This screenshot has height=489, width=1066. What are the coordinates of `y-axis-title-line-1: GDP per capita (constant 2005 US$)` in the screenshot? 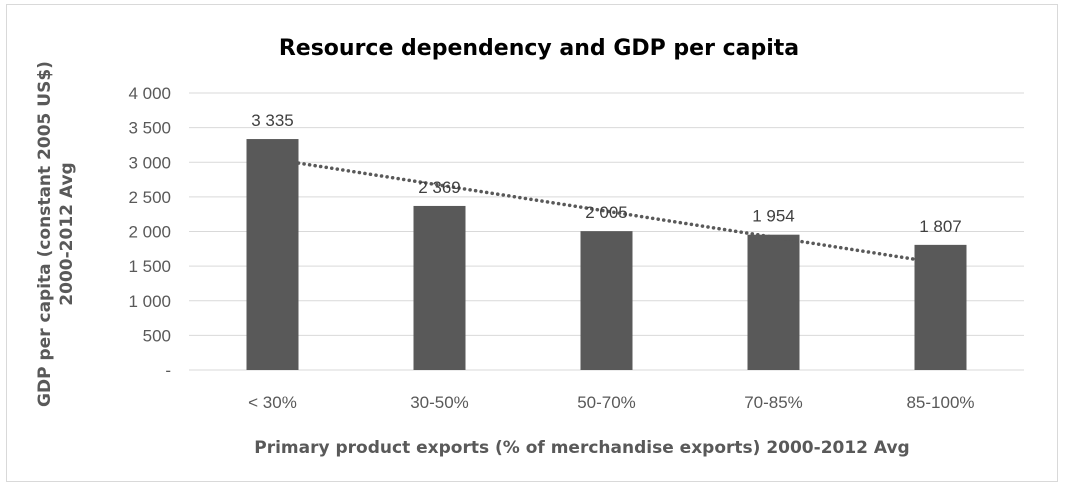 It's located at (45, 234).